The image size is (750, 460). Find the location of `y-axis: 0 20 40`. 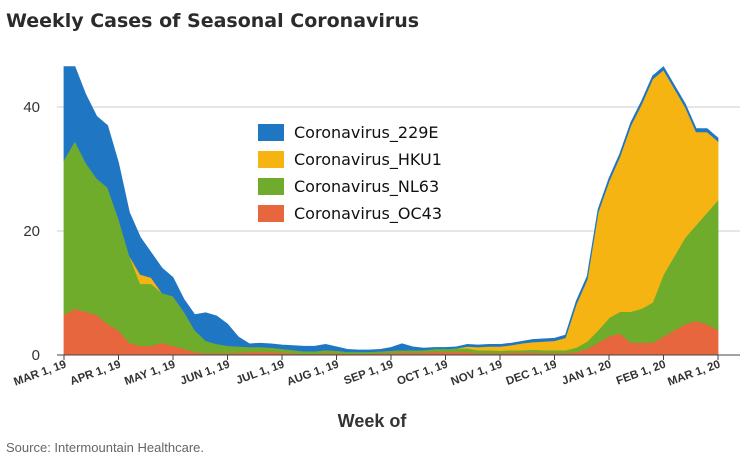

y-axis: 0 20 40 is located at coordinates (31, 231).